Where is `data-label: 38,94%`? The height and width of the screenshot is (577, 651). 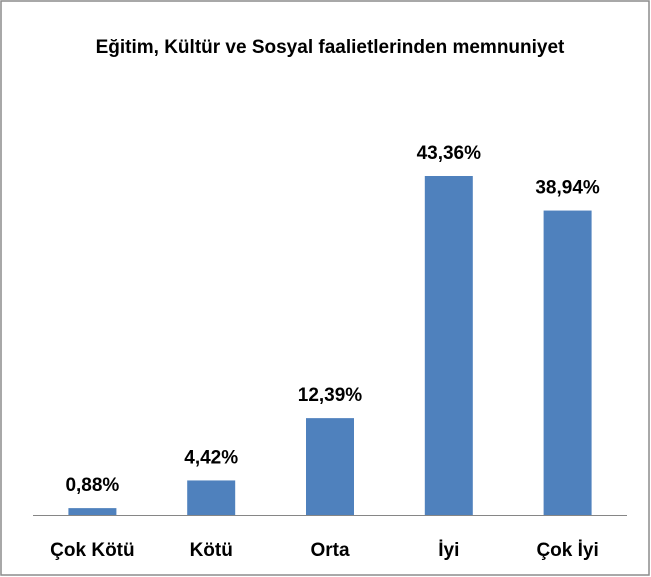 data-label: 38,94% is located at coordinates (567, 188).